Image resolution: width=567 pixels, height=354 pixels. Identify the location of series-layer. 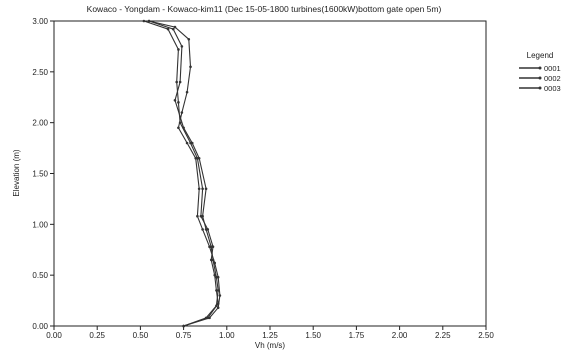
(182, 173).